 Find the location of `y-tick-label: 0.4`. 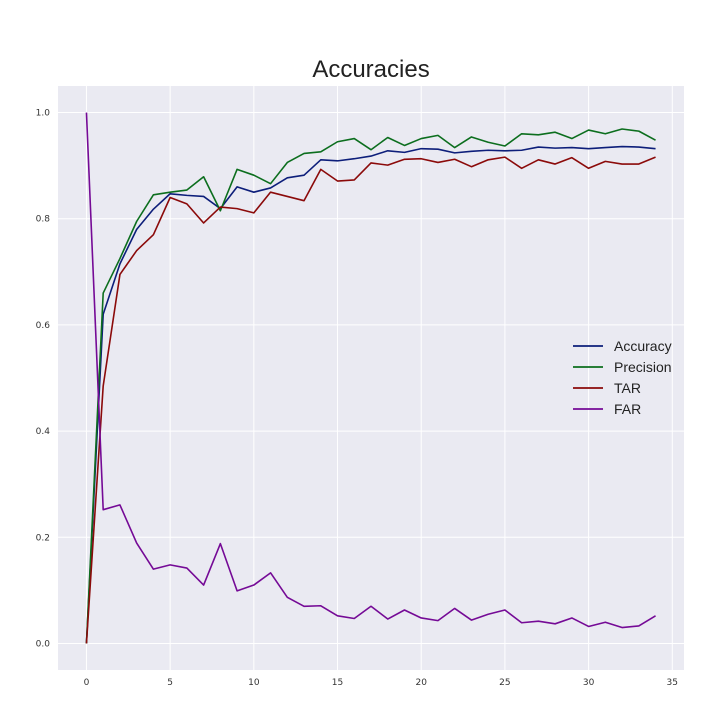

y-tick-label: 0.4 is located at coordinates (43, 432).